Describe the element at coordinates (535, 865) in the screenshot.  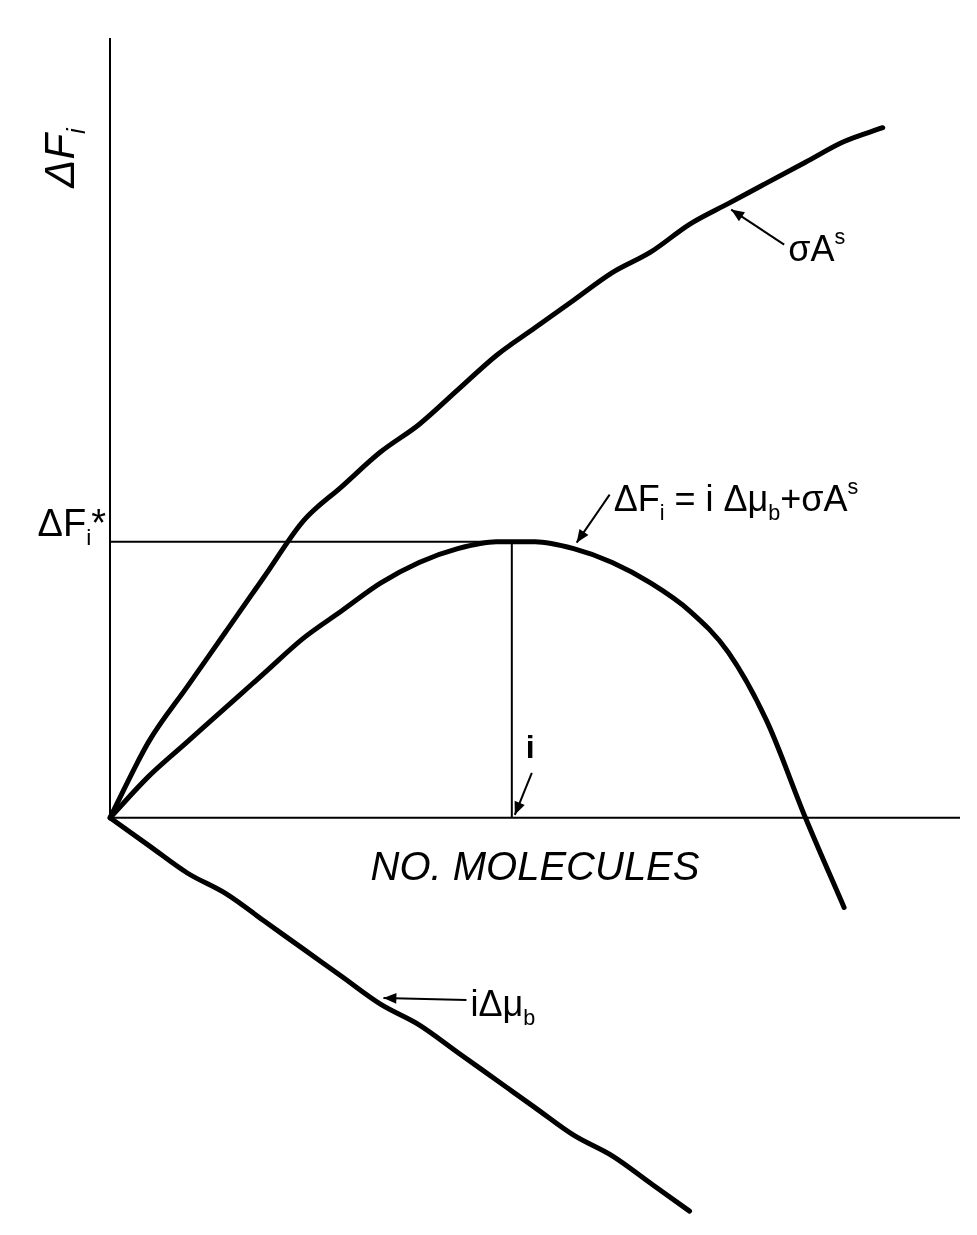
I see `x-axis-title: NO. MOLECULES` at that location.